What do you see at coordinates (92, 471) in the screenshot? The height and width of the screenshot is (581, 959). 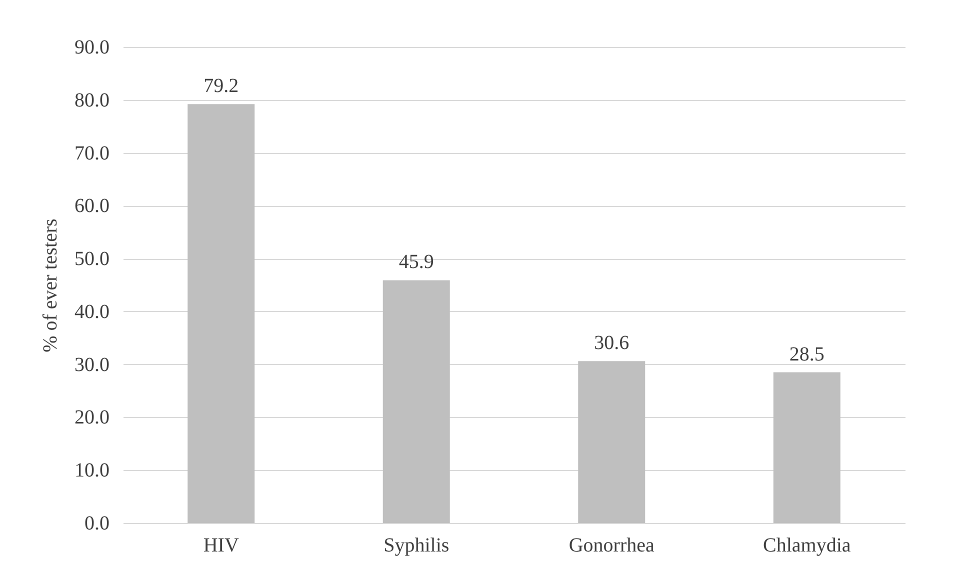 I see `y-tick-label: 10.0` at bounding box center [92, 471].